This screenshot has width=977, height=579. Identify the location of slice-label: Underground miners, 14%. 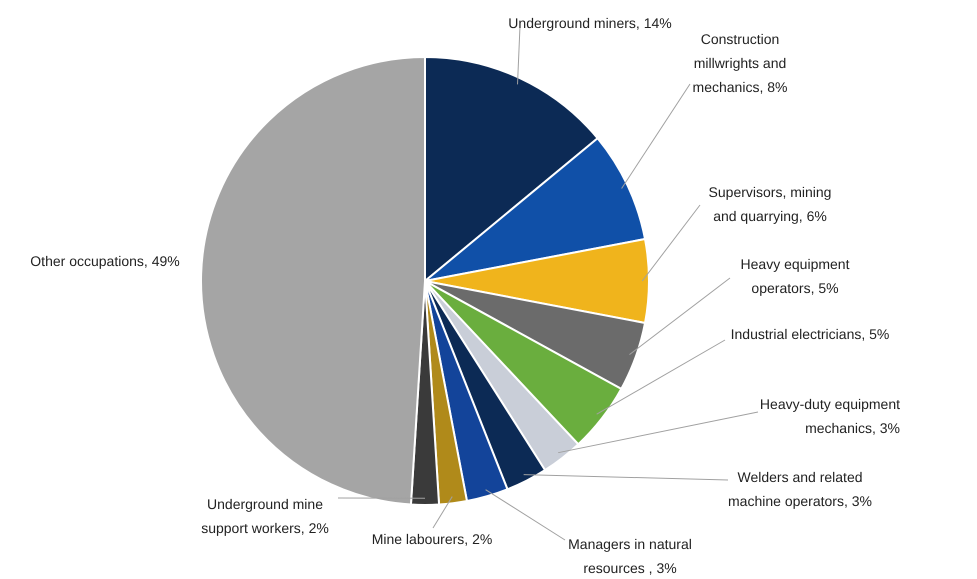
(590, 22).